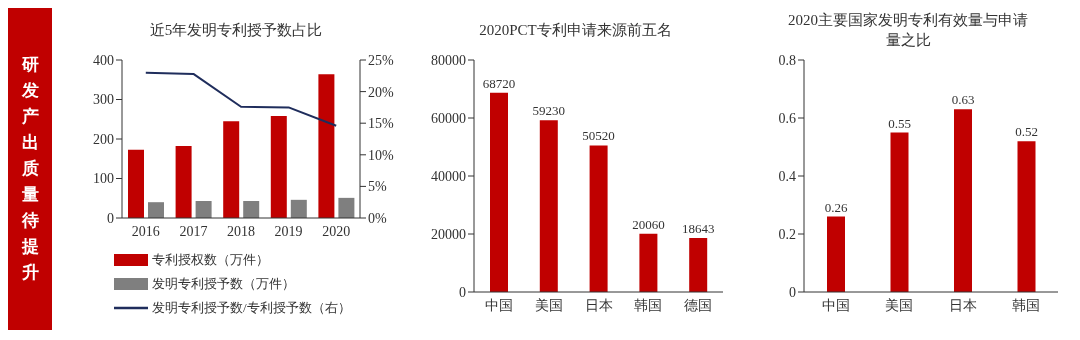 The image size is (1080, 340). Describe the element at coordinates (103, 139) in the screenshot. I see `y-tick-label: 200` at that location.